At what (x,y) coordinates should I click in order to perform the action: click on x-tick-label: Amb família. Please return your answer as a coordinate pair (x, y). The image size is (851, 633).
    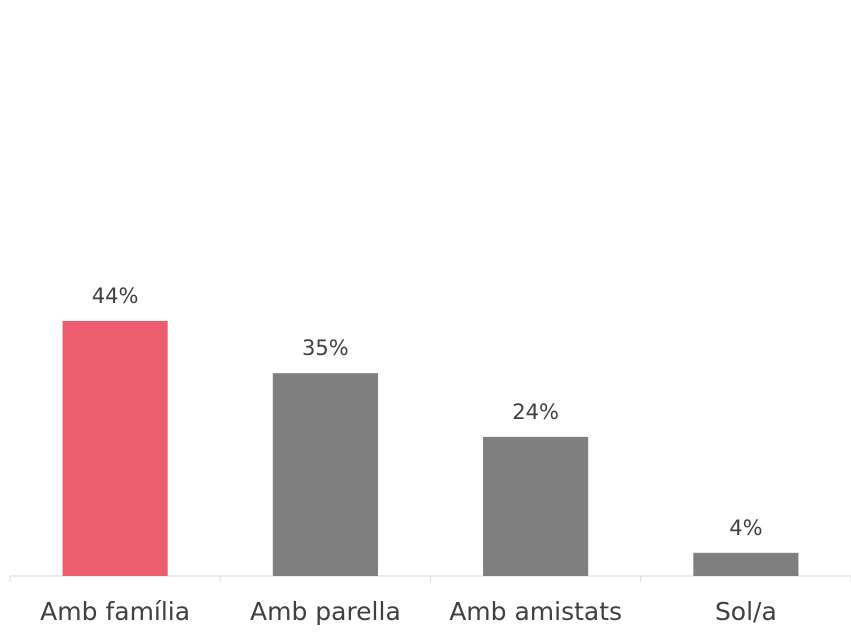
    Looking at the image, I should click on (115, 611).